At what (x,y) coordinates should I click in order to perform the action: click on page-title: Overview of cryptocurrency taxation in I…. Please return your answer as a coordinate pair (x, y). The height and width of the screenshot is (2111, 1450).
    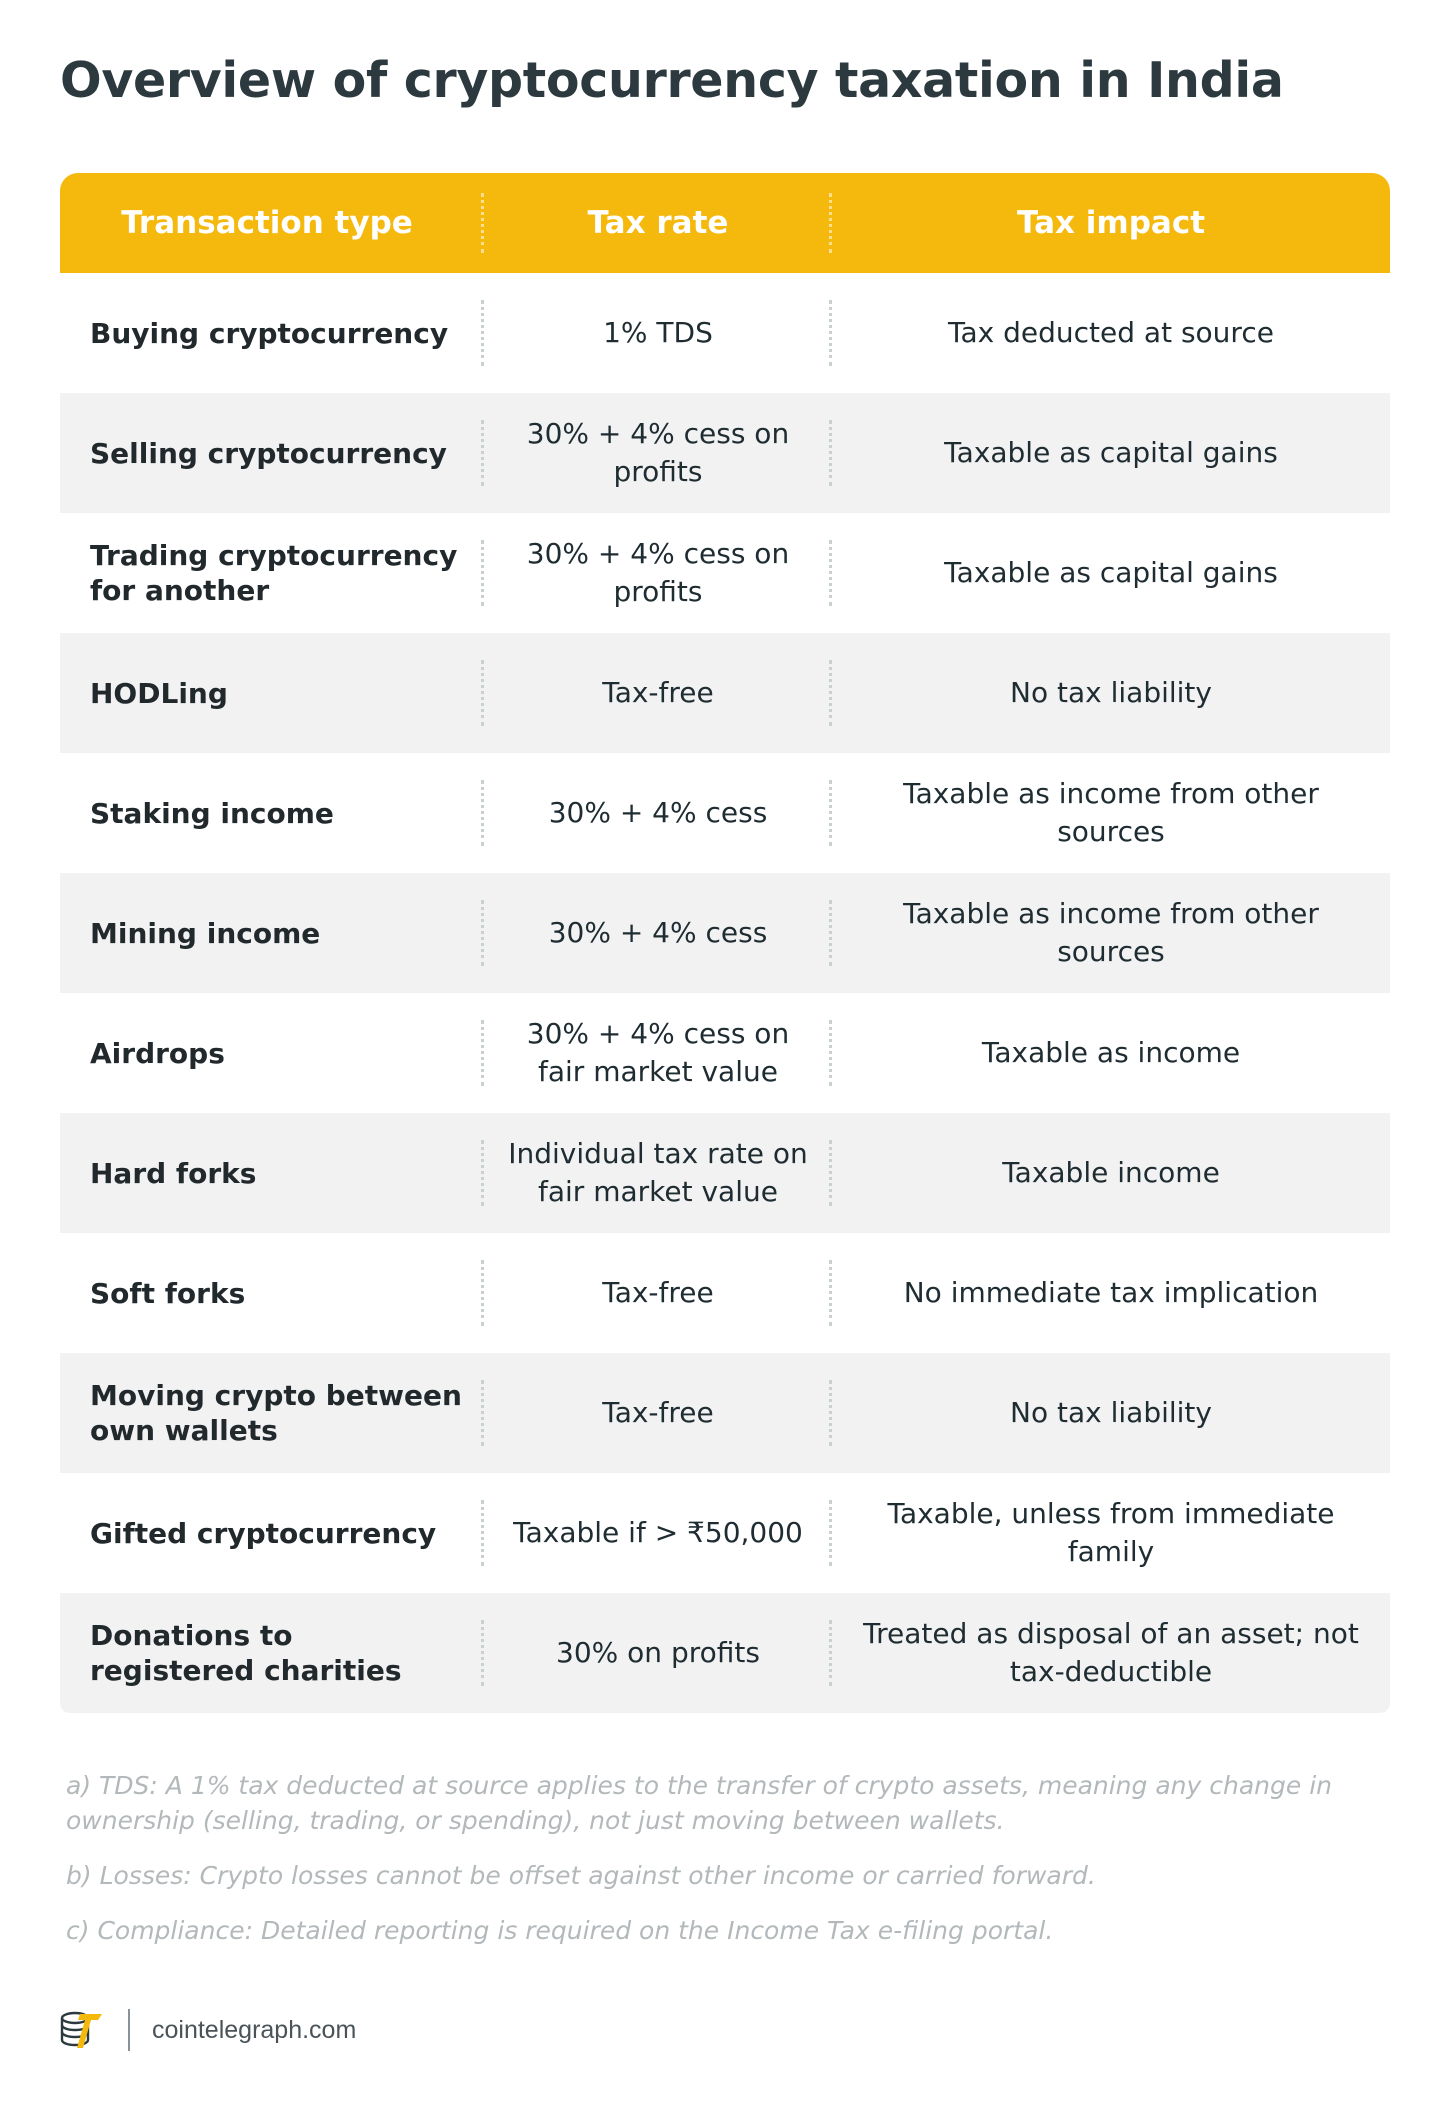
    Looking at the image, I should click on (672, 80).